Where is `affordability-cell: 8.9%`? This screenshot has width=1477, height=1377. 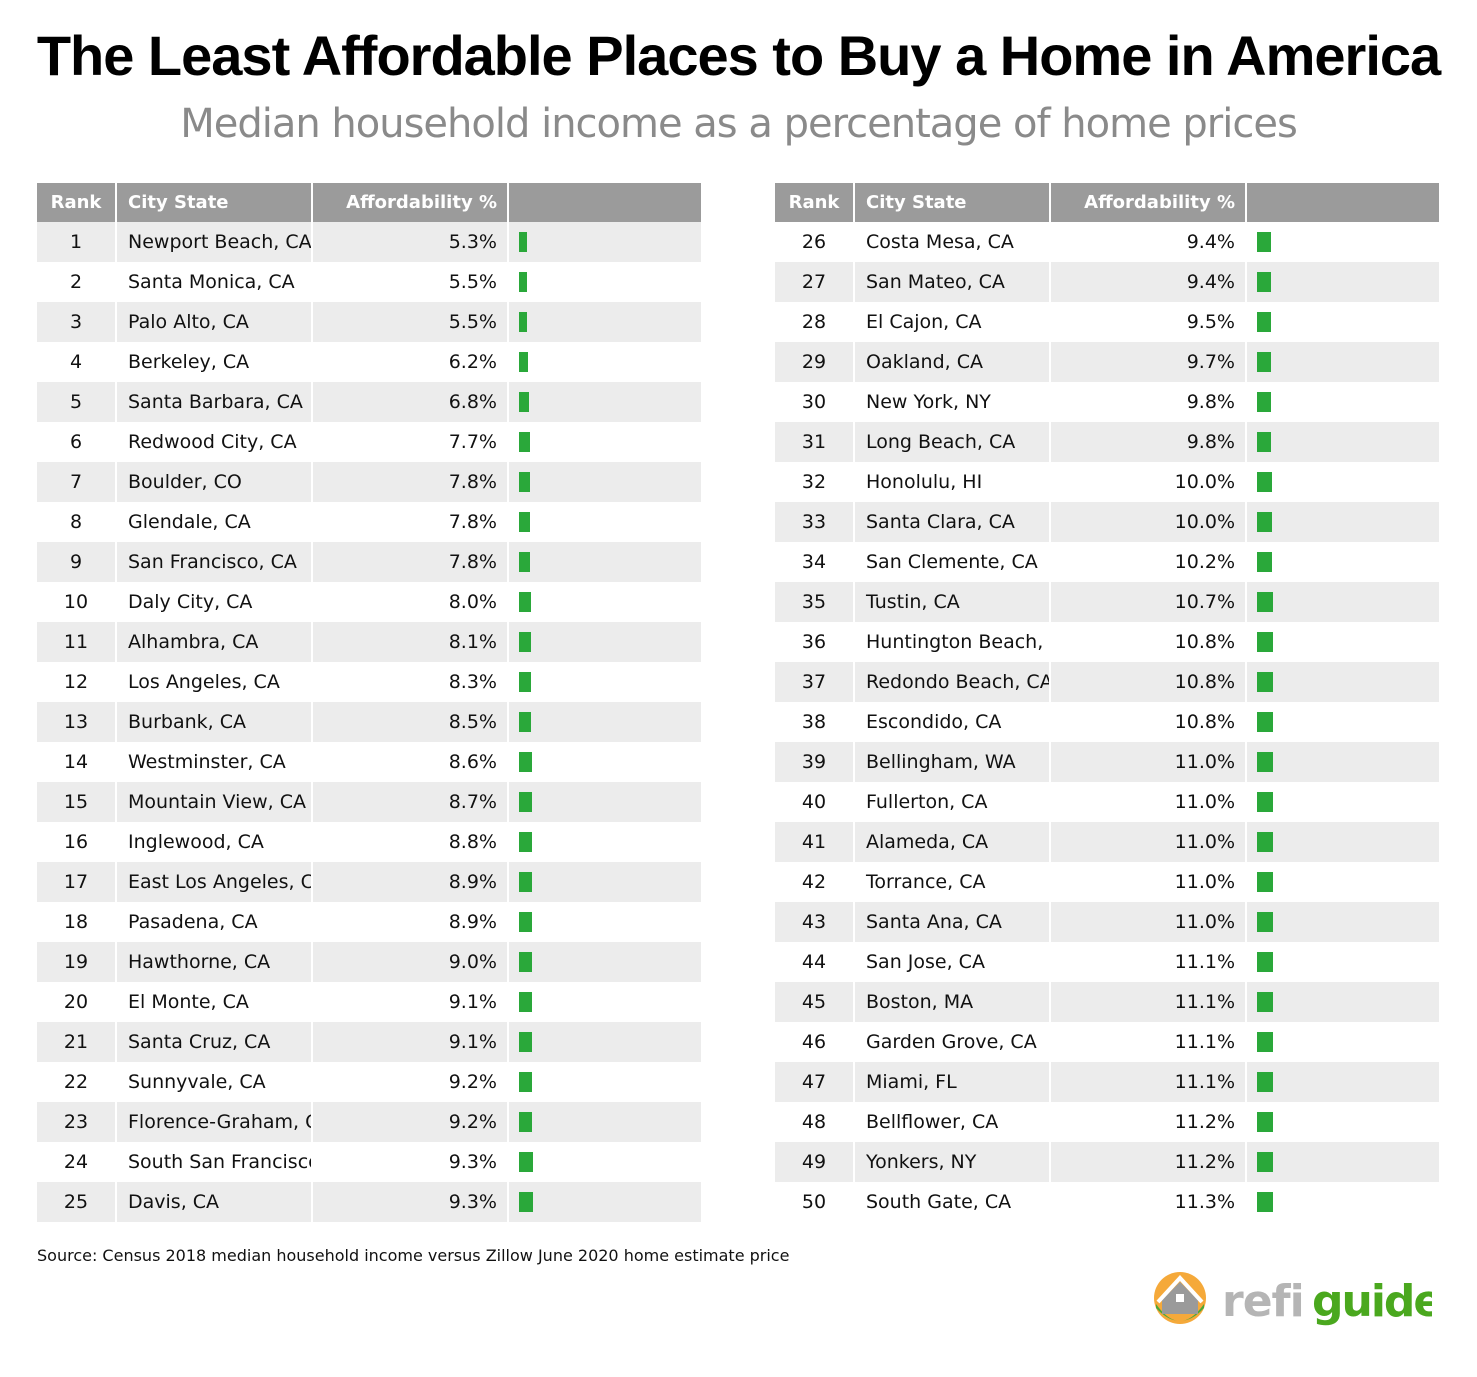 affordability-cell: 8.9% is located at coordinates (472, 922).